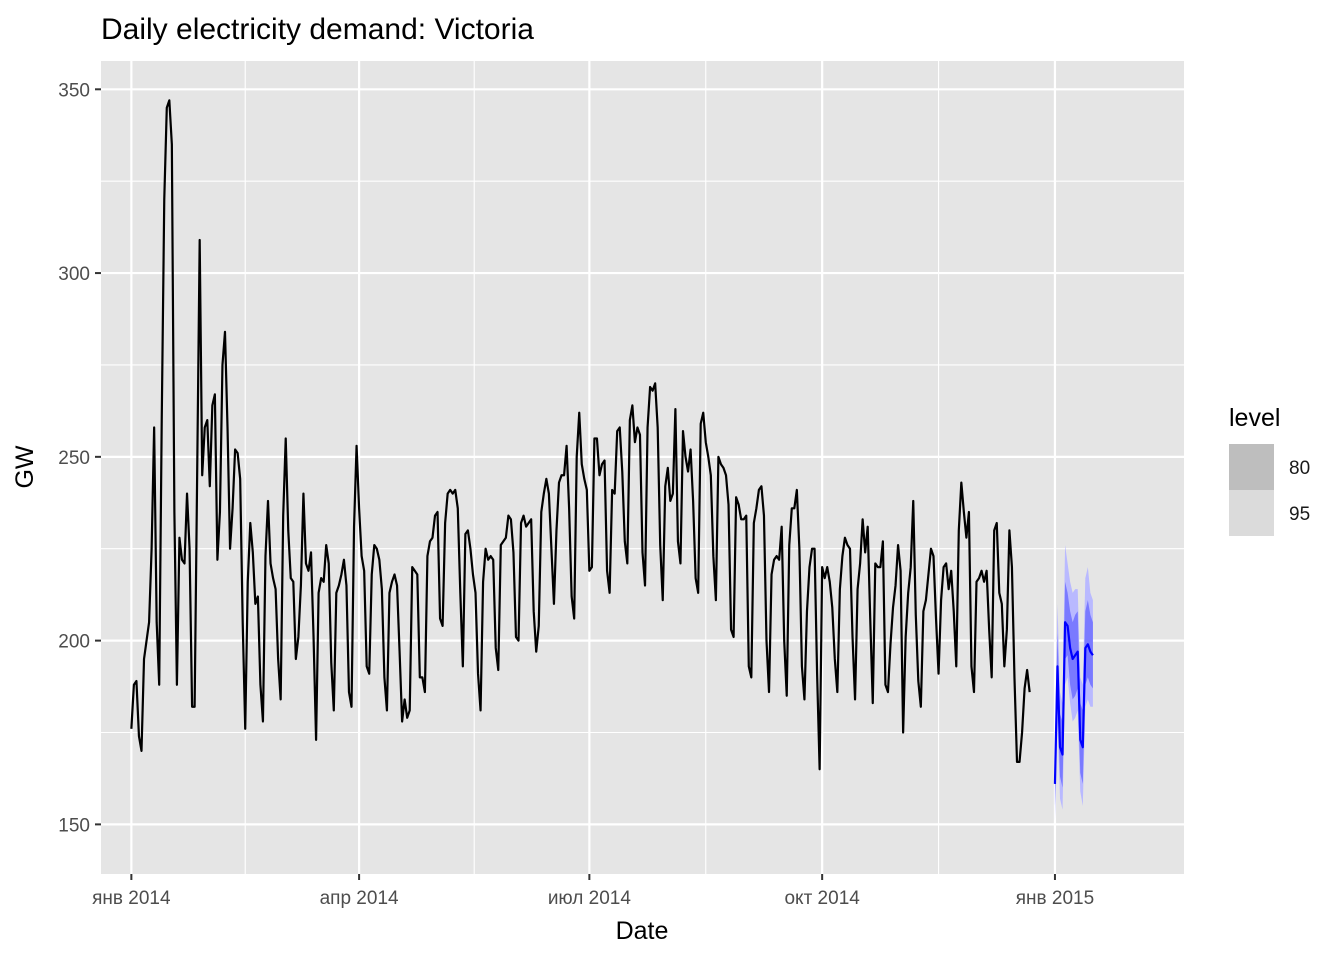  I want to click on y-tick-label: 250, so click(74, 458).